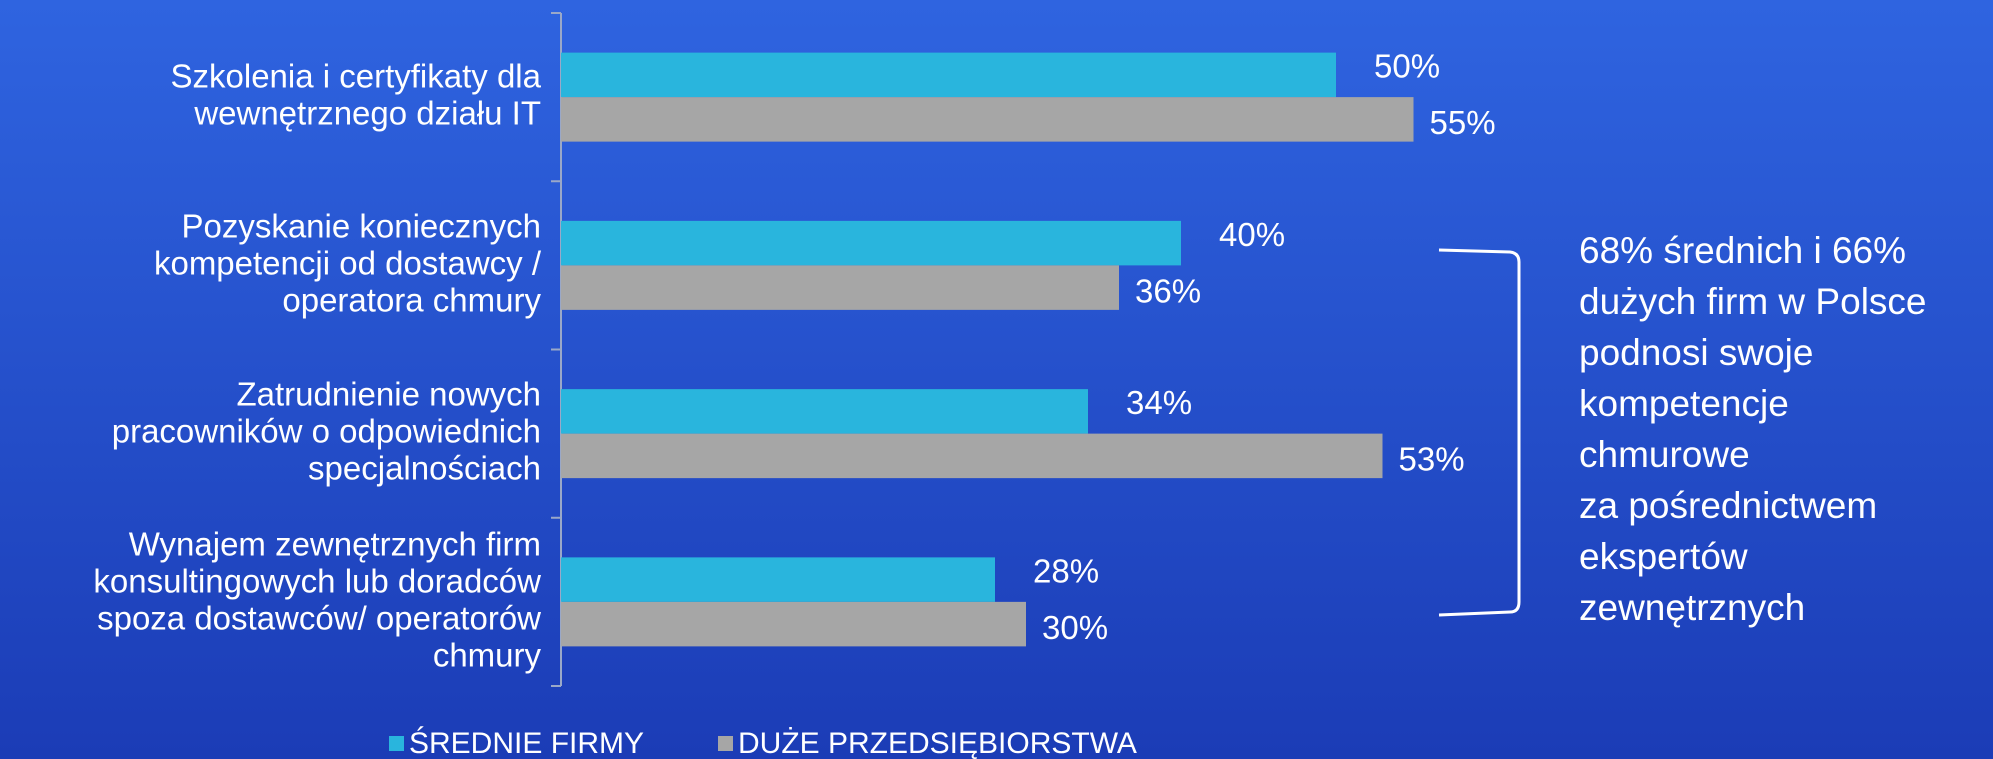 Image resolution: width=1993 pixels, height=759 pixels. What do you see at coordinates (1159, 402) in the screenshot?
I see `value-label: 34%` at bounding box center [1159, 402].